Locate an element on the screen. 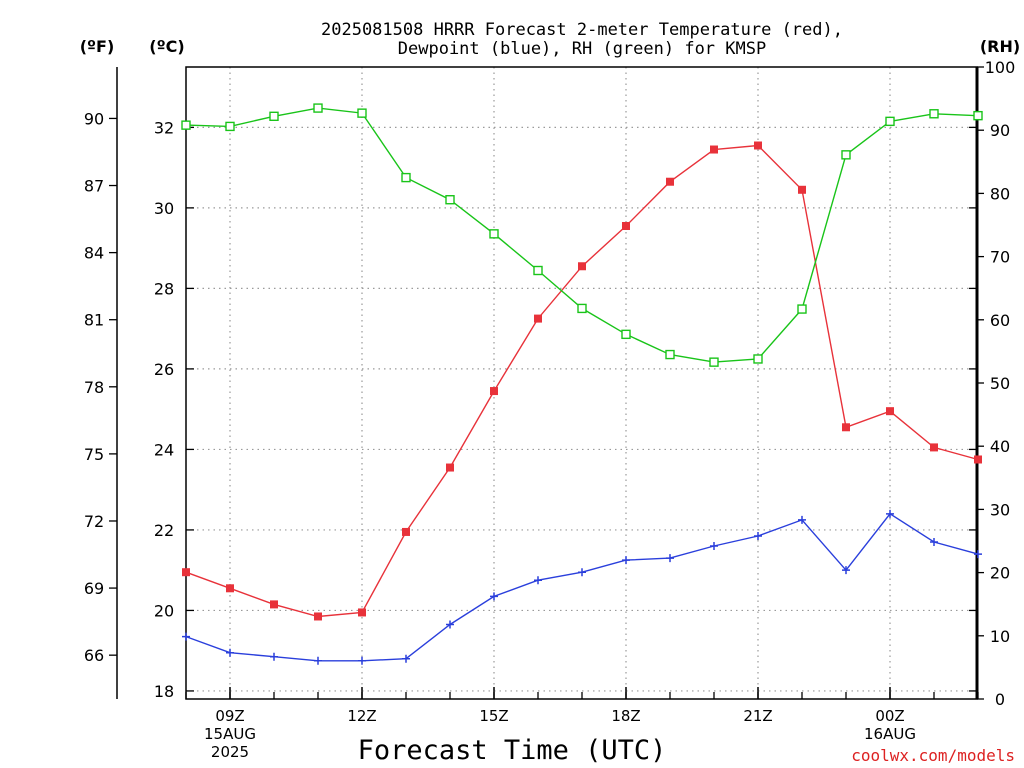 The height and width of the screenshot is (768, 1024). celsius-tick-label: 28 is located at coordinates (164, 288).